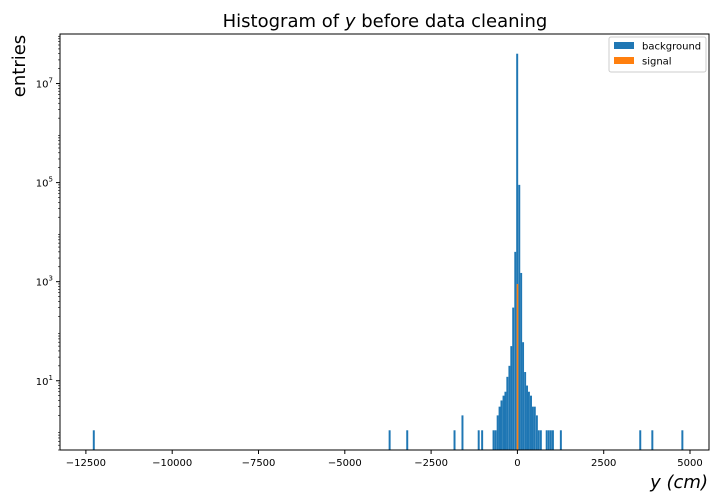 The height and width of the screenshot is (504, 720). I want to click on y-tick-label: 10¹, so click(44, 381).